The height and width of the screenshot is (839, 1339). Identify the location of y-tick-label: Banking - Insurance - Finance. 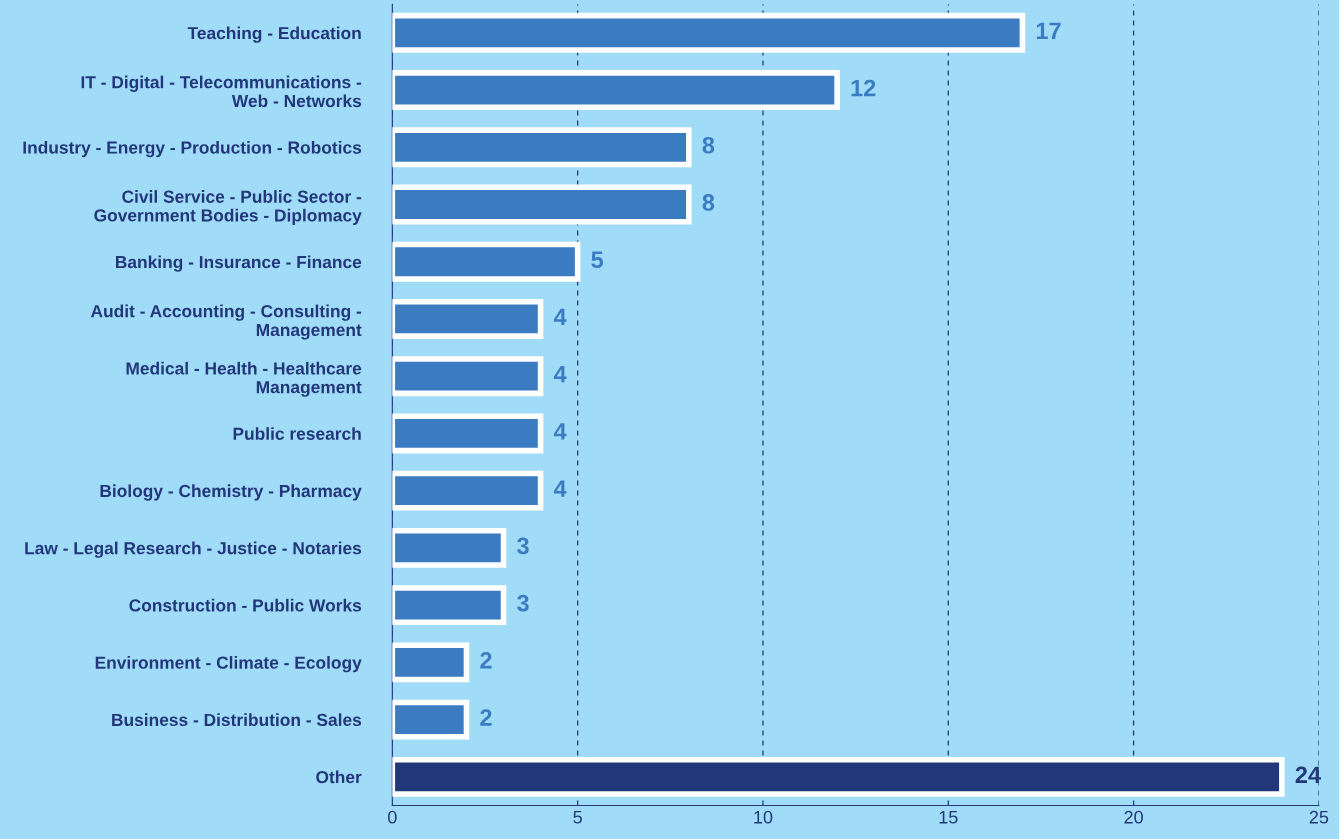
(238, 263).